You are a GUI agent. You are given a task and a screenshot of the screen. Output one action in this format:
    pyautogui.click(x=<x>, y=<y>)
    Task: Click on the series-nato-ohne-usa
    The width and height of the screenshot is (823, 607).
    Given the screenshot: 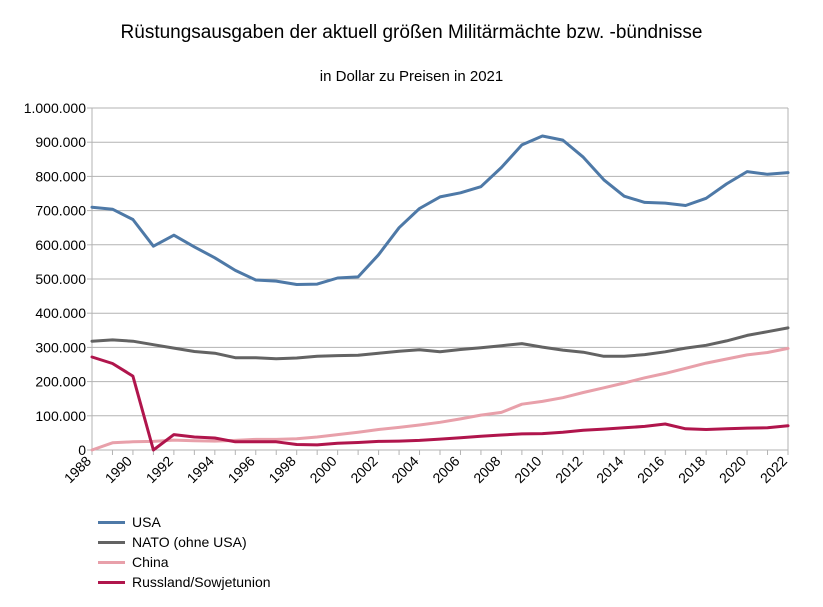 What is the action you would take?
    pyautogui.click(x=440, y=343)
    